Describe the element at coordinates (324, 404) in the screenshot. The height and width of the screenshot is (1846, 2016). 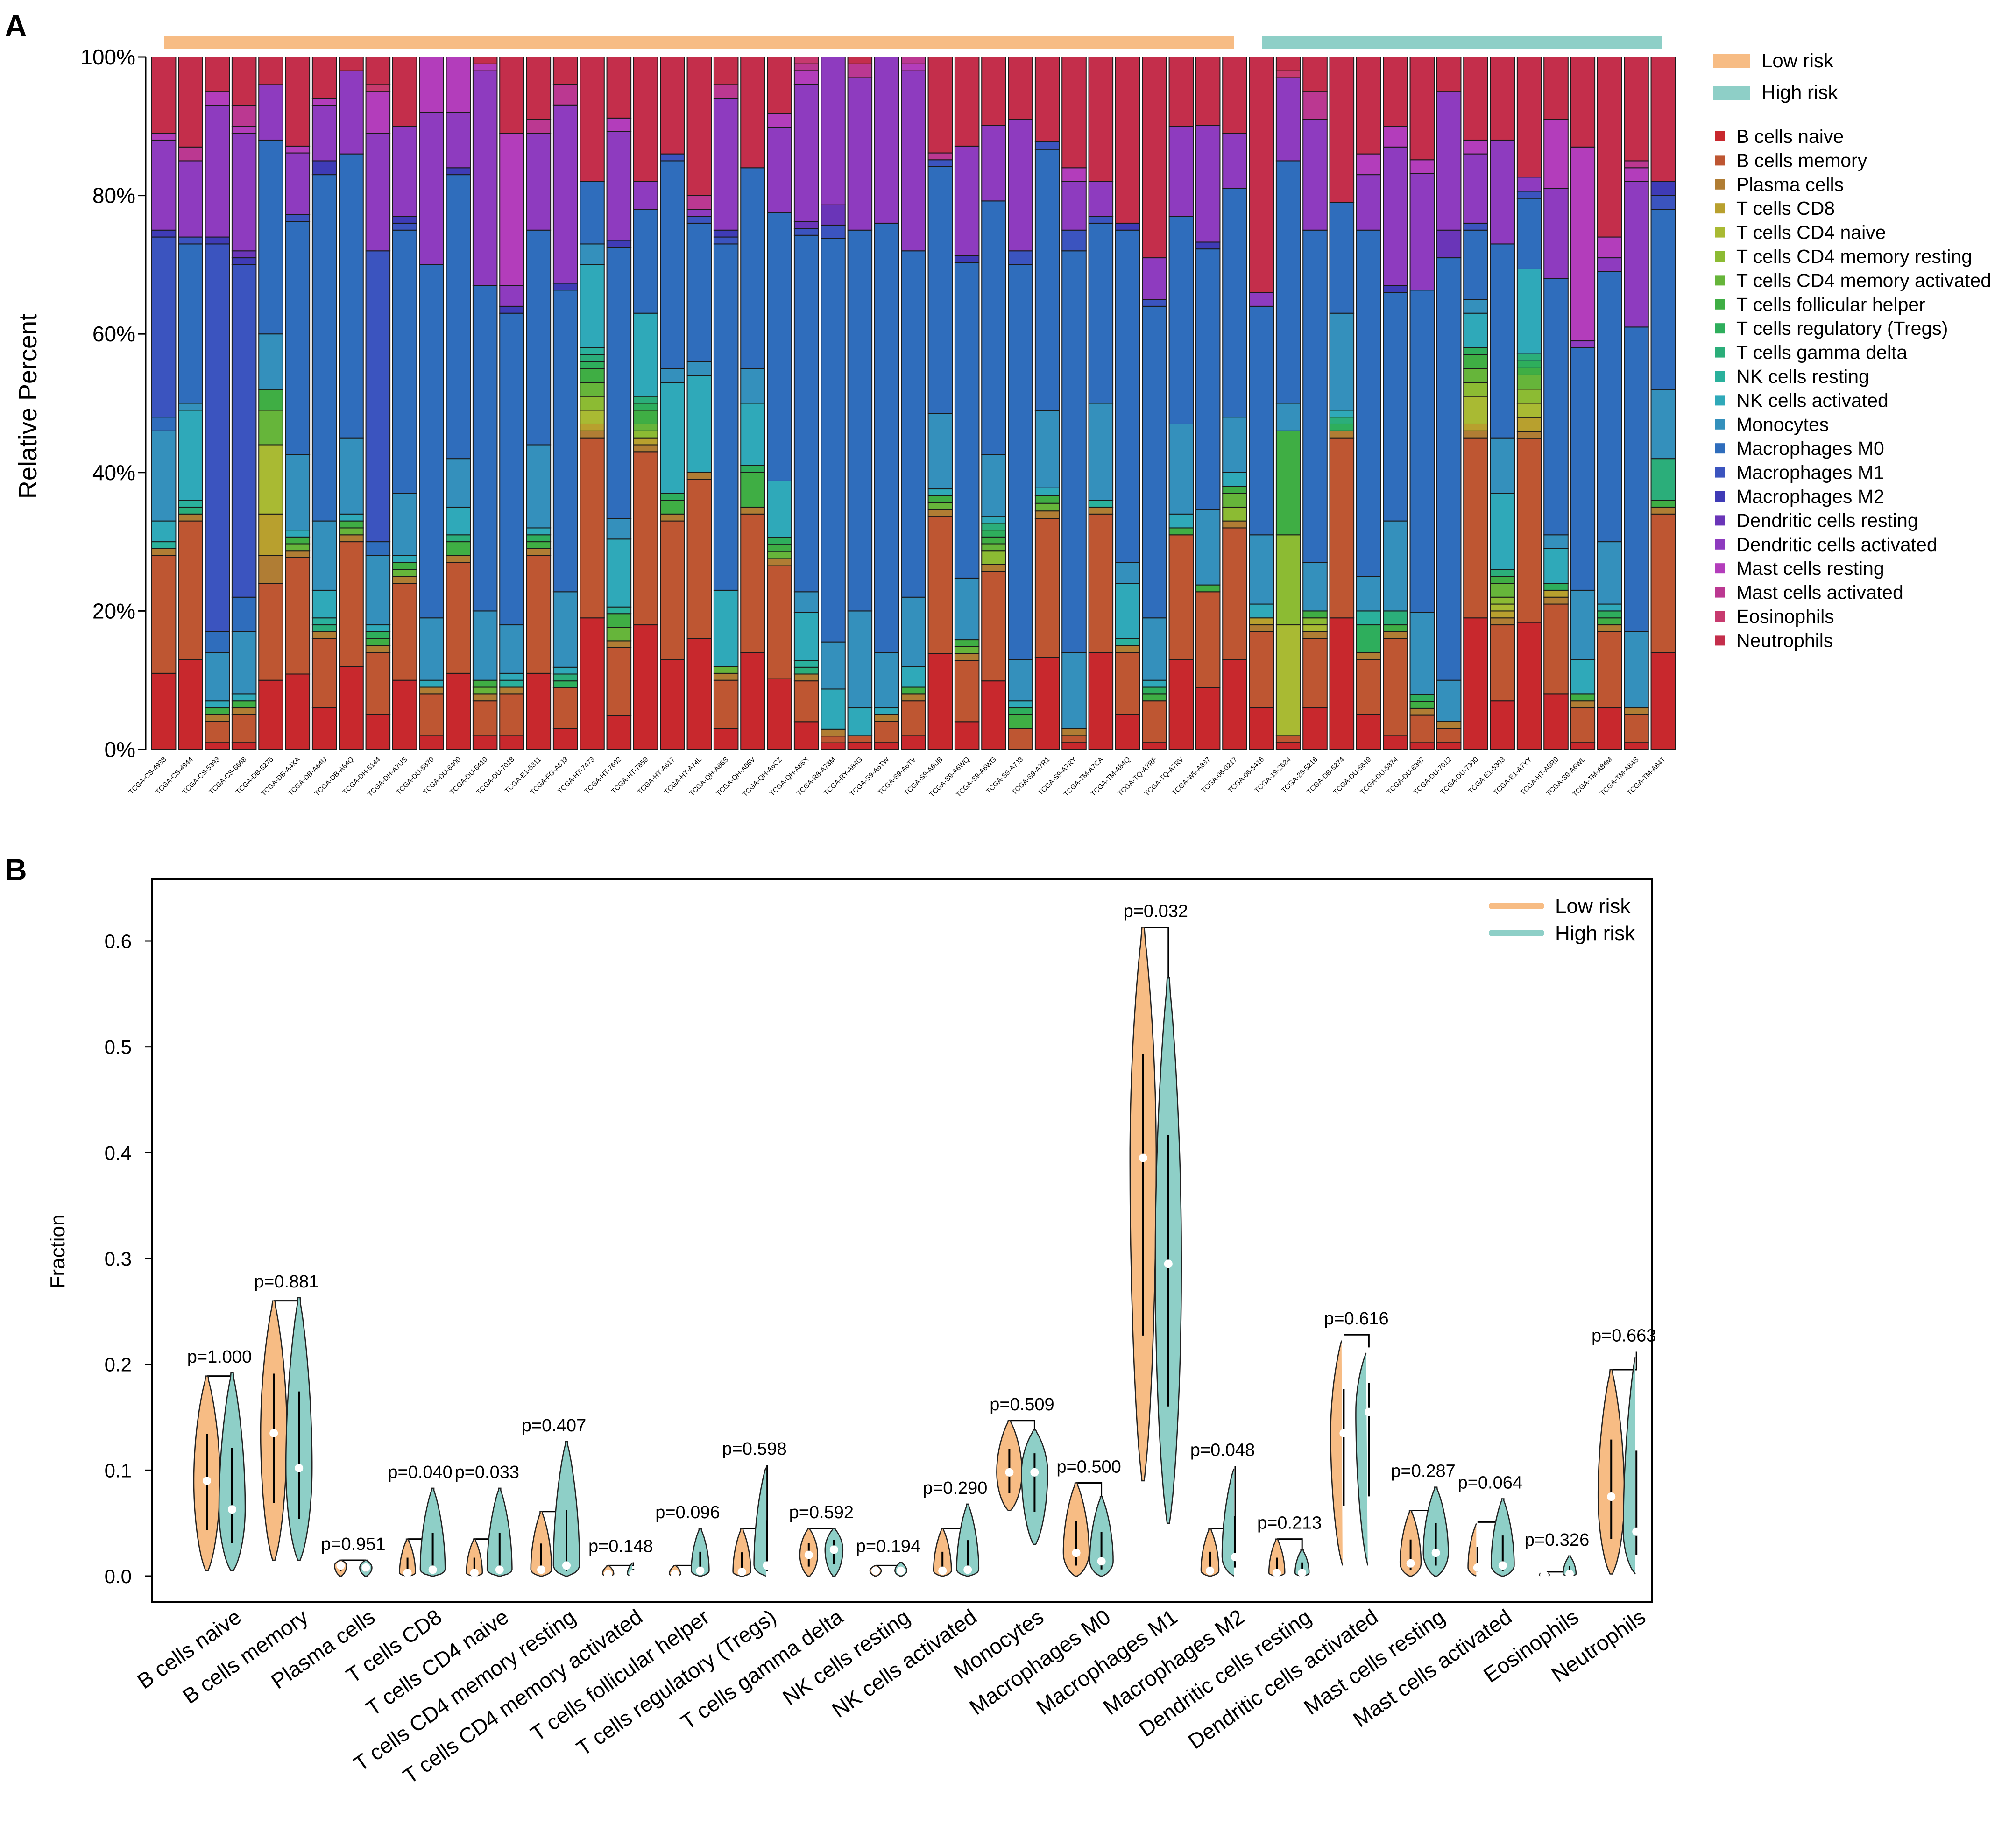
I see `bar-tcga-db-a64u` at that location.